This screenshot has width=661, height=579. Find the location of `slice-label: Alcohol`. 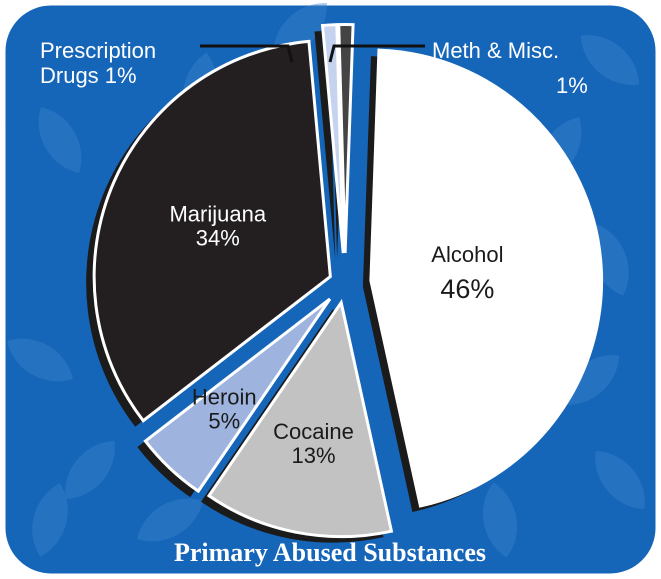

slice-label: Alcohol is located at coordinates (467, 254).